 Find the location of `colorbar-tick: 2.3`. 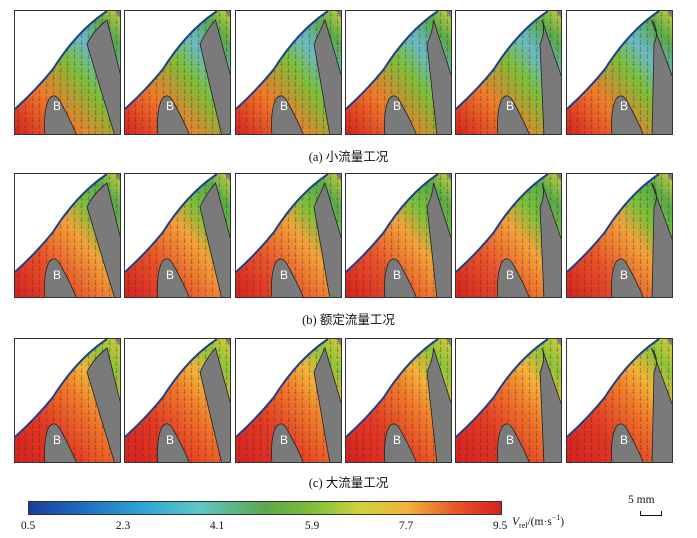

colorbar-tick: 2.3 is located at coordinates (123, 526).